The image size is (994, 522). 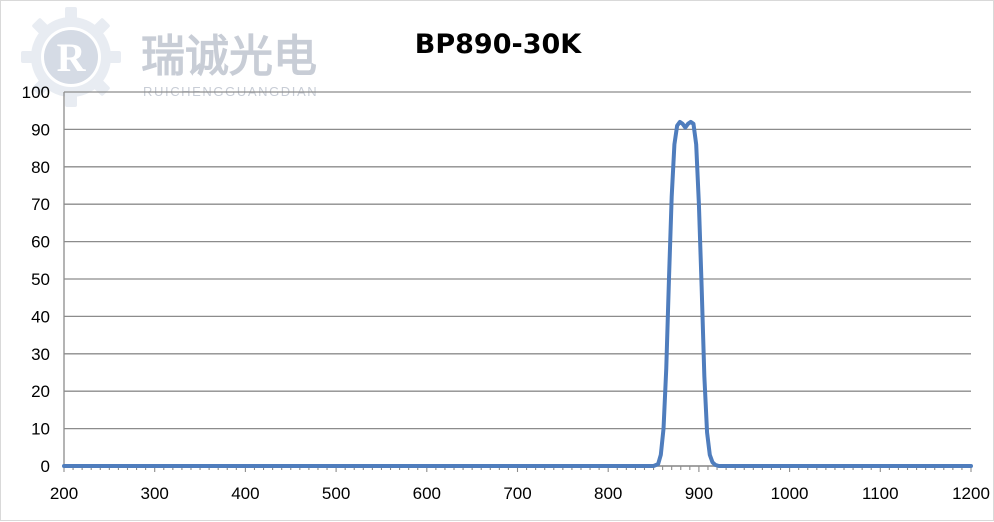 I want to click on gear-r-logo-icon: R, so click(x=71, y=57).